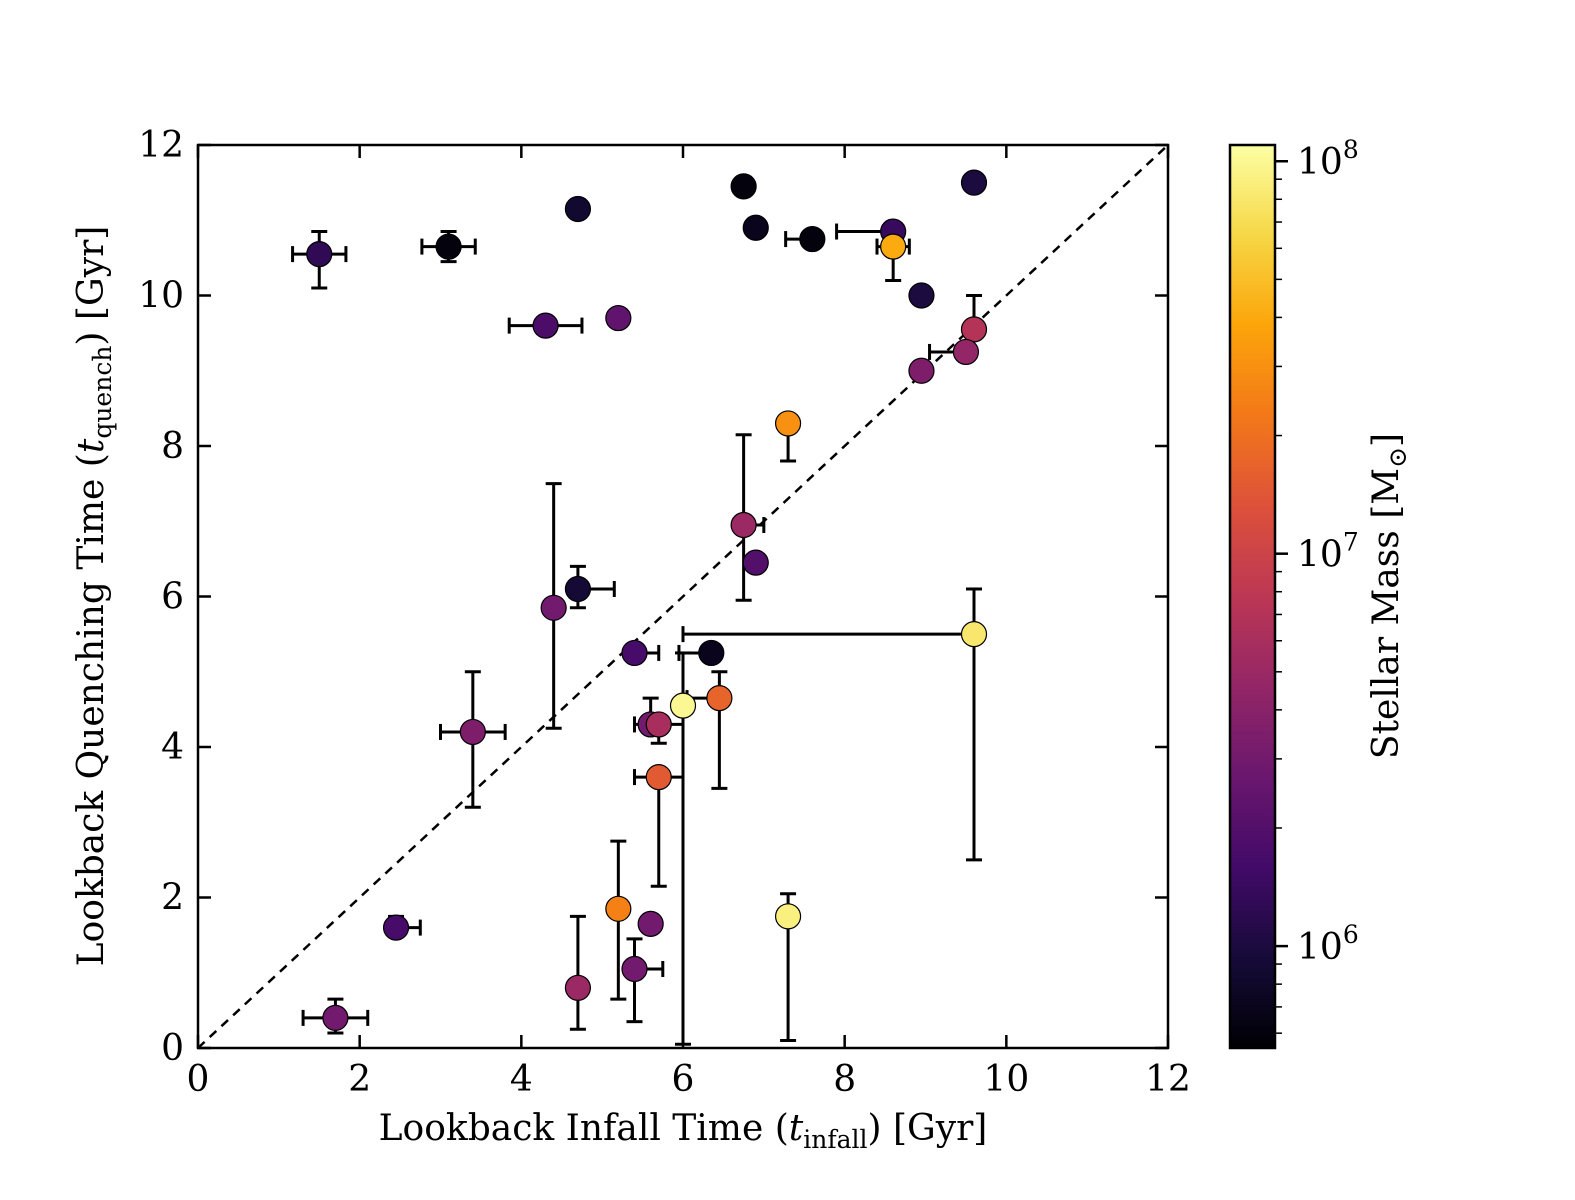 This screenshot has width=1575, height=1200. Describe the element at coordinates (1328, 552) in the screenshot. I see `colorbar-tick-label: 10⁷` at that location.